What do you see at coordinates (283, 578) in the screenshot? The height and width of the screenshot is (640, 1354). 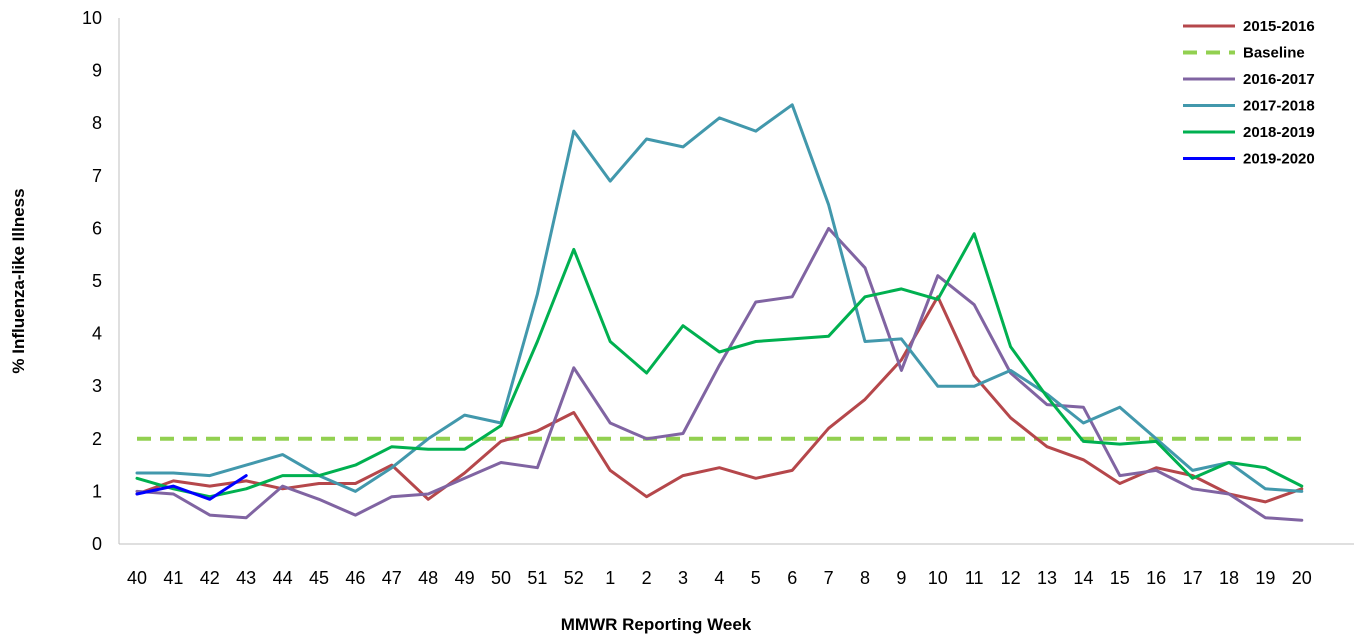 I see `x-tick-label: 44` at bounding box center [283, 578].